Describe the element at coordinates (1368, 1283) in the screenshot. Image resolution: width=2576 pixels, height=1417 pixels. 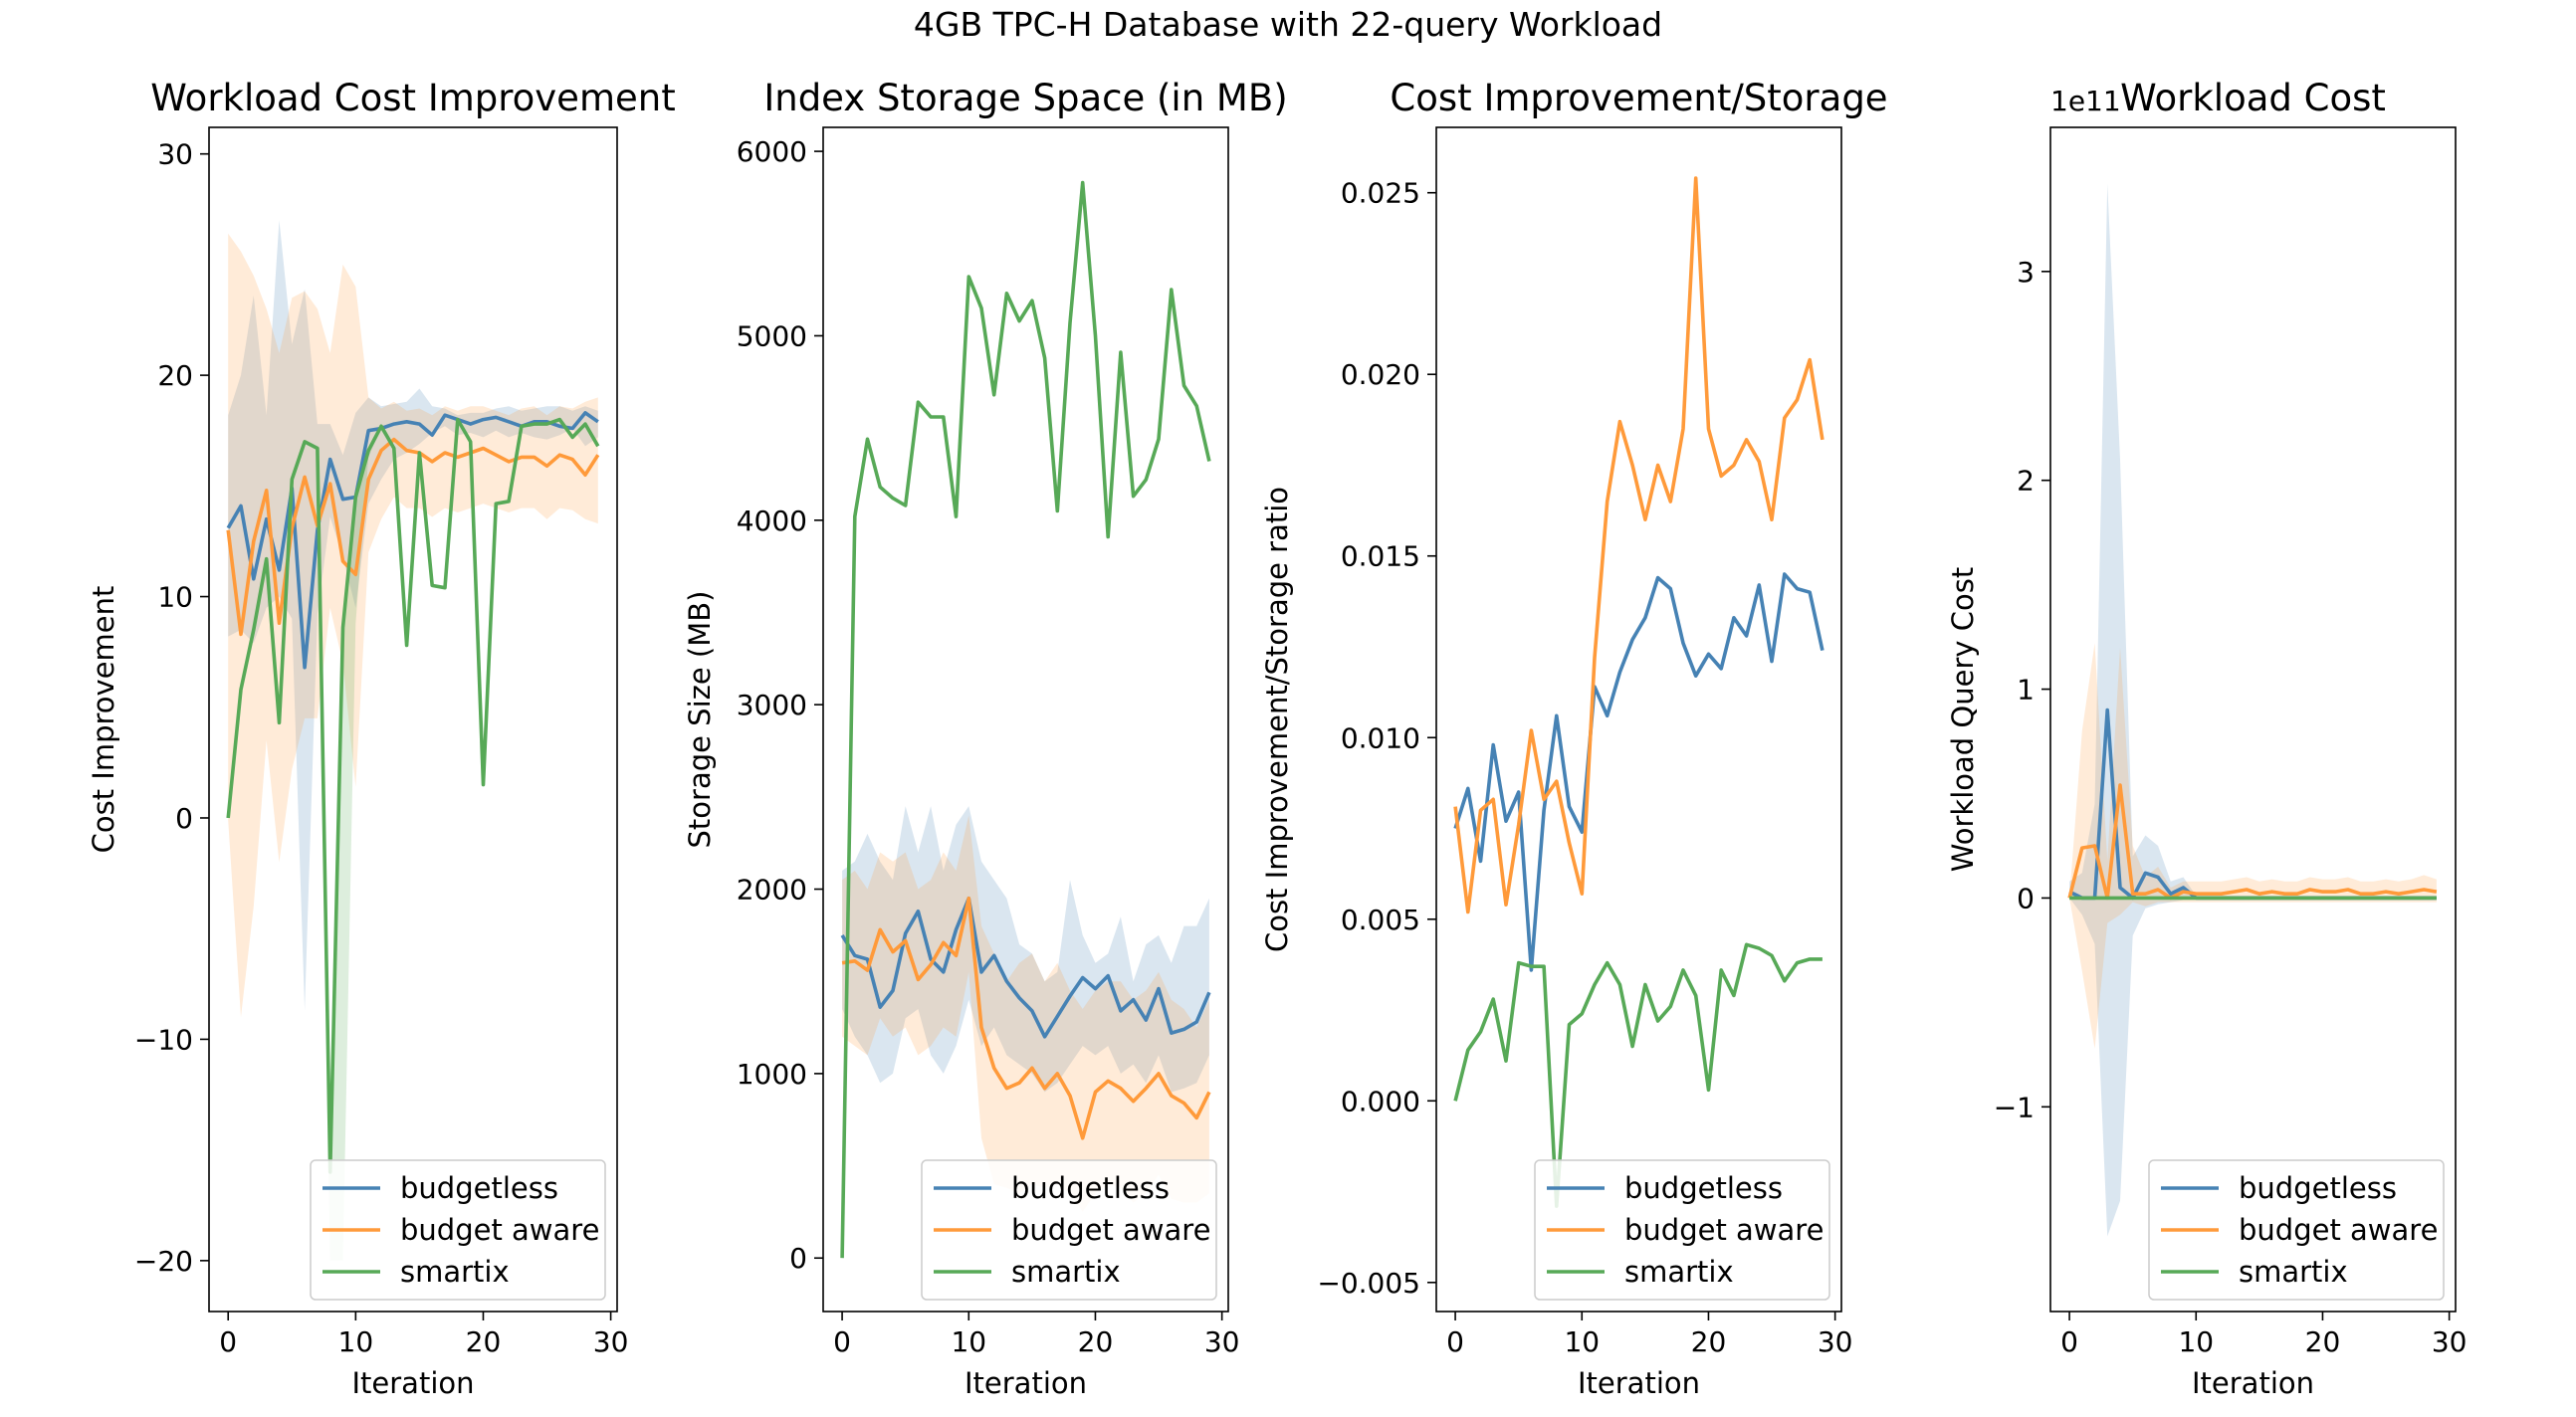
I see `y-tick-label: −0.005` at that location.